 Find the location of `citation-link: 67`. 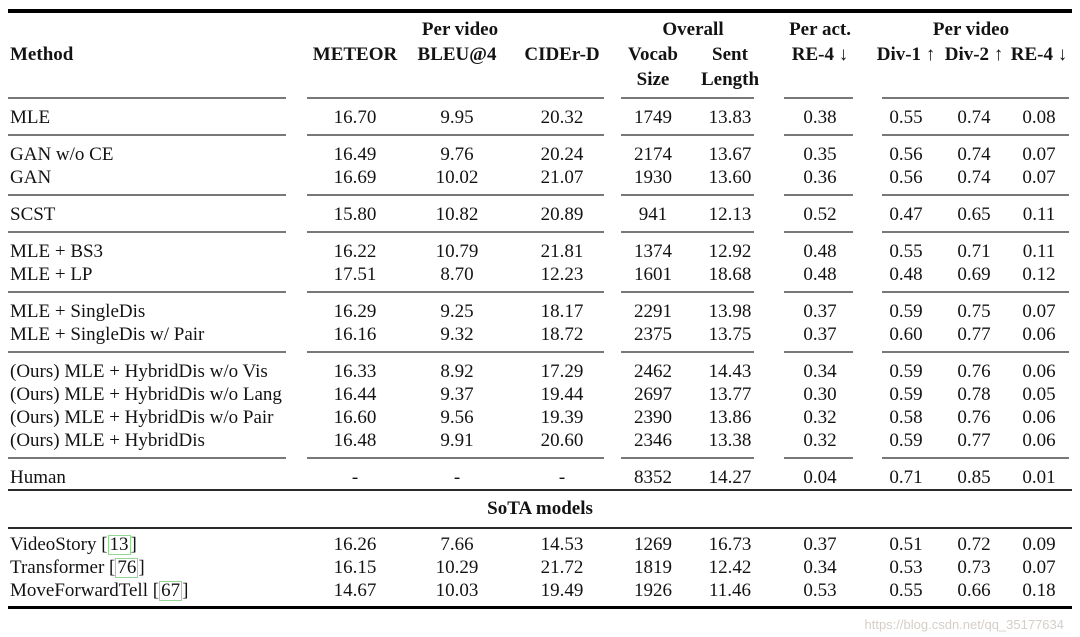

citation-link: 67 is located at coordinates (171, 590).